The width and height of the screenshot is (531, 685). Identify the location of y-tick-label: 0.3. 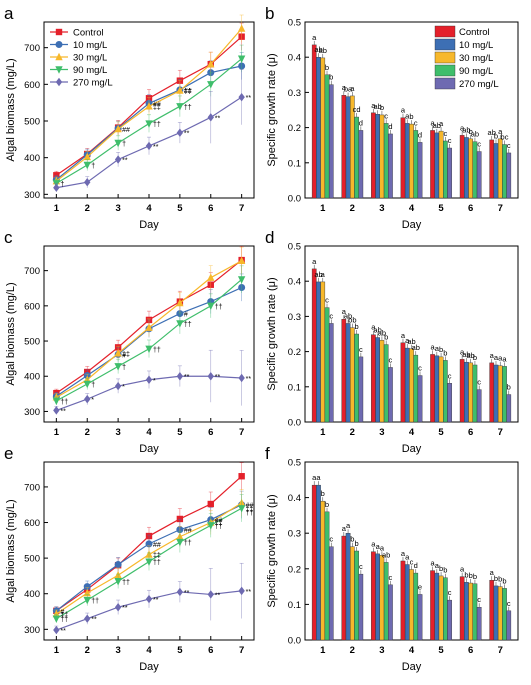
(294, 534).